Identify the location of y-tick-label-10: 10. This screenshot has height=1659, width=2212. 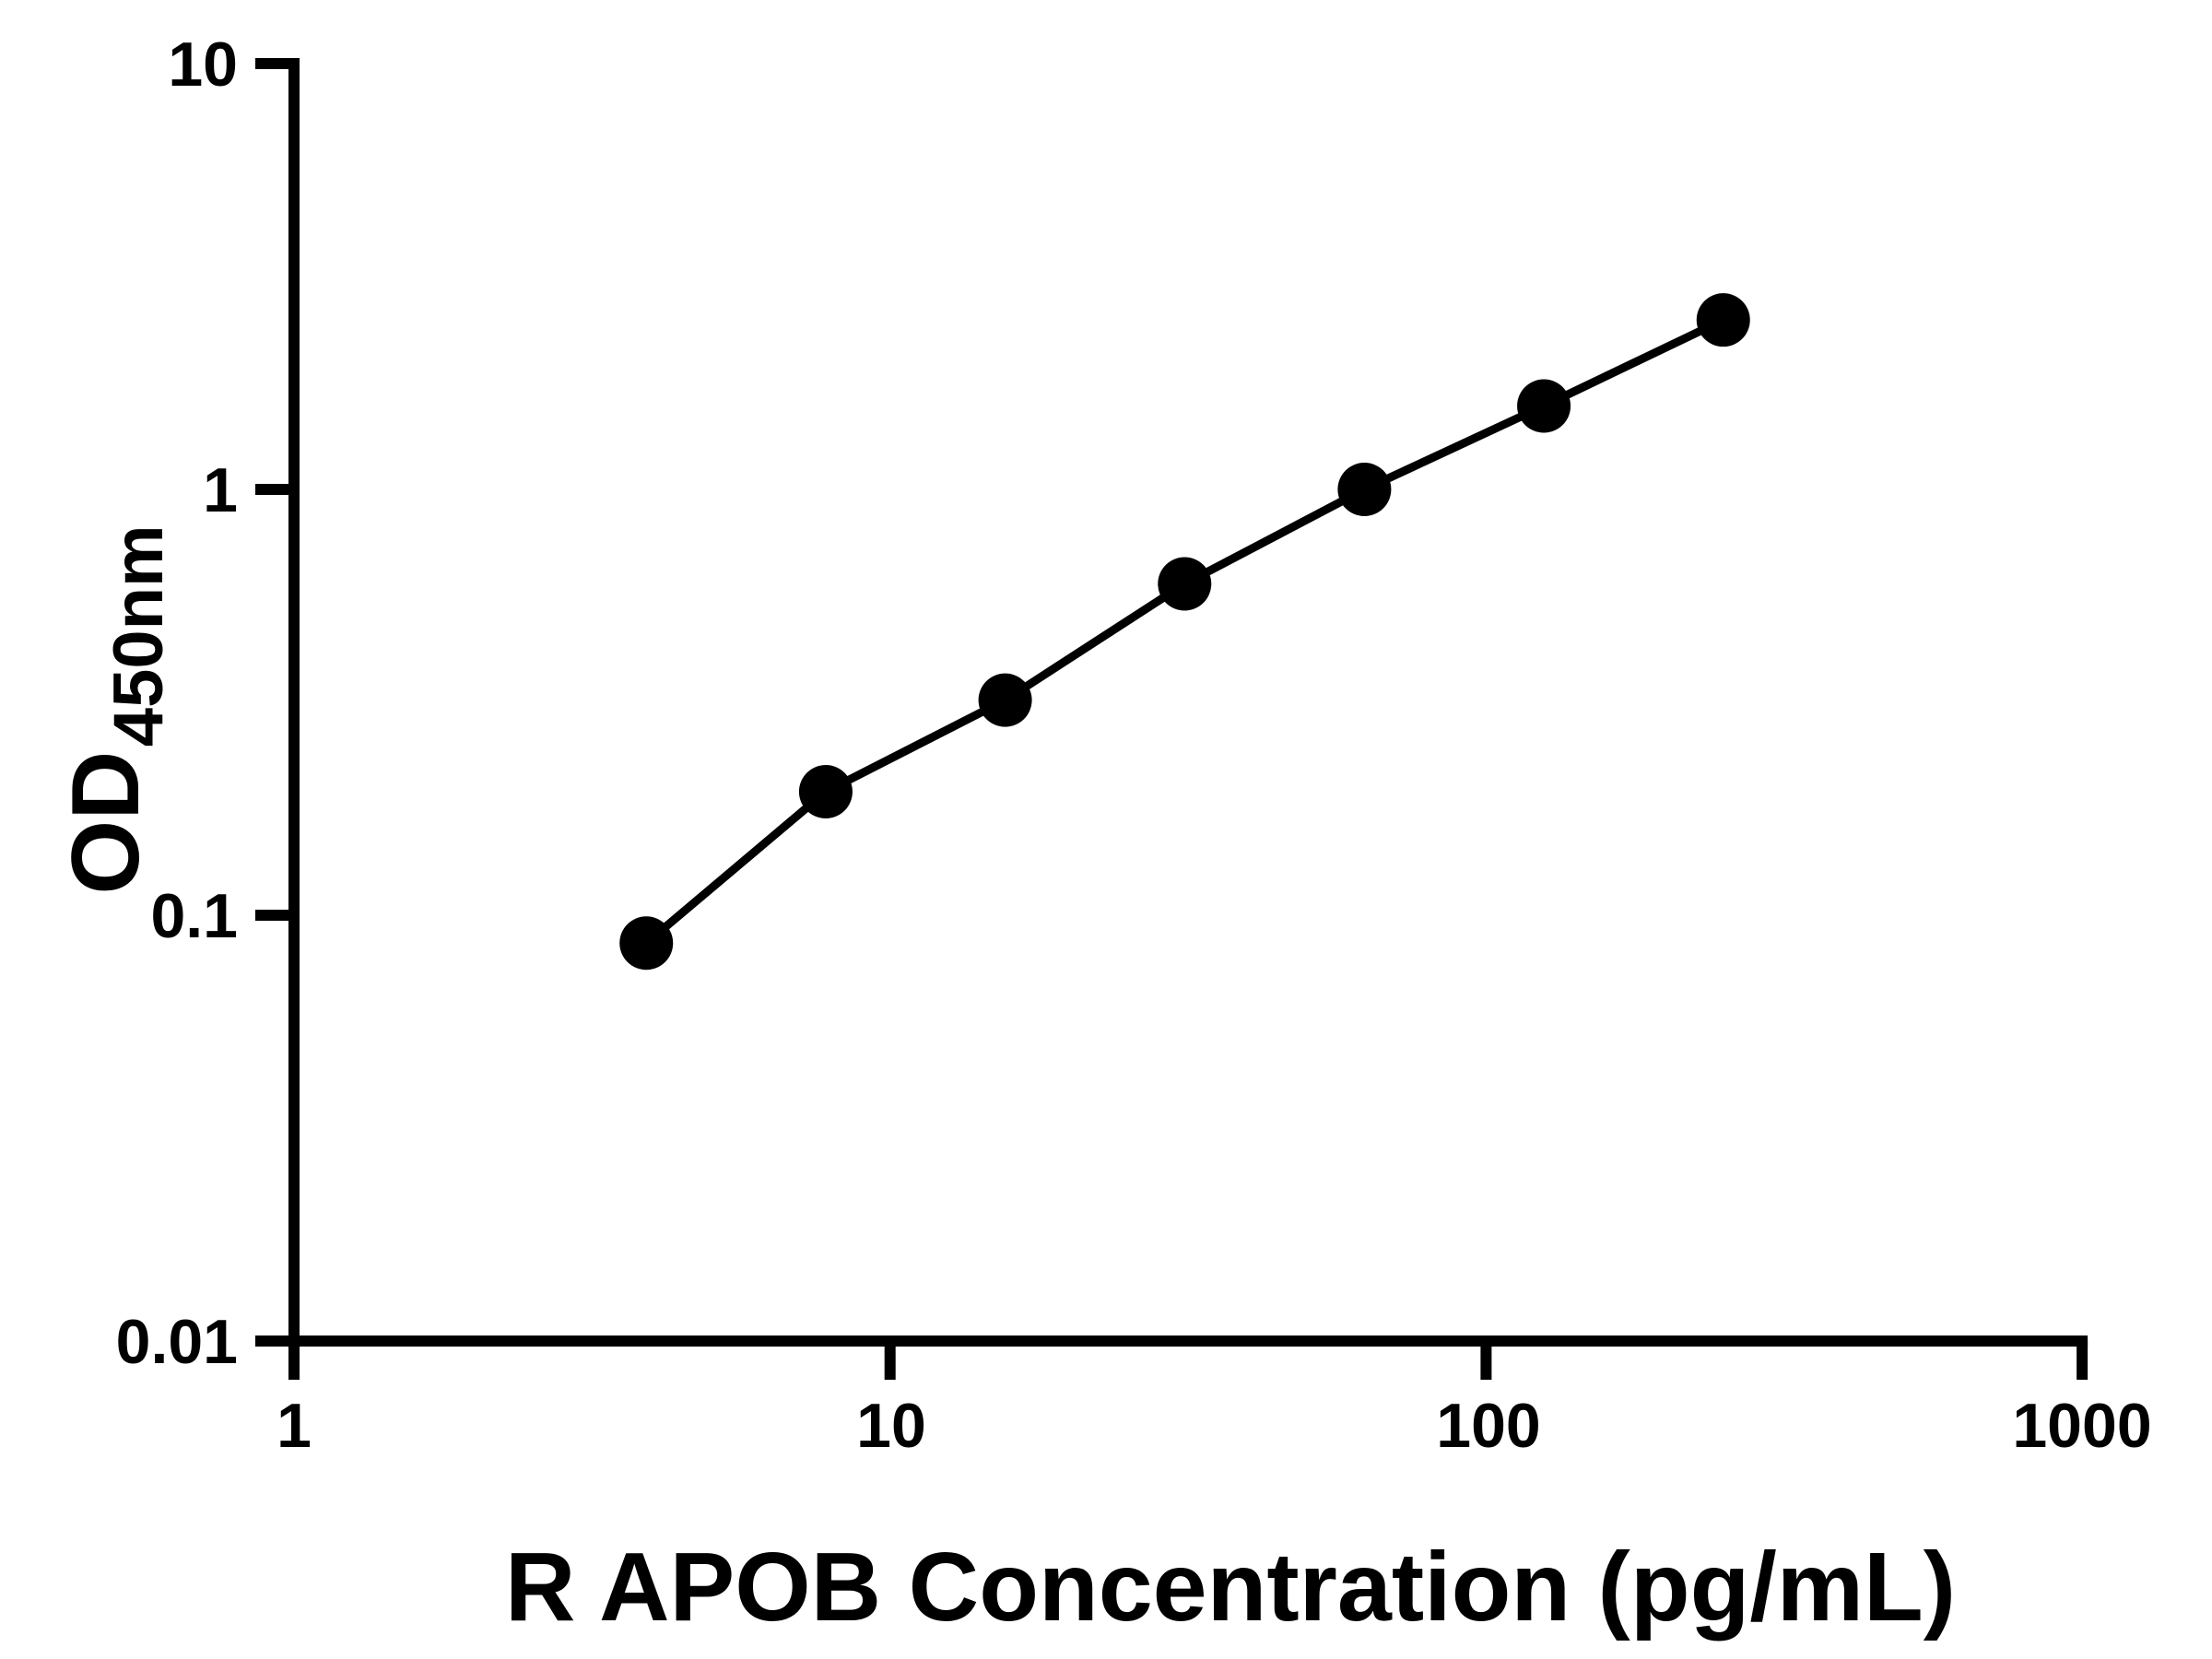
(203, 64).